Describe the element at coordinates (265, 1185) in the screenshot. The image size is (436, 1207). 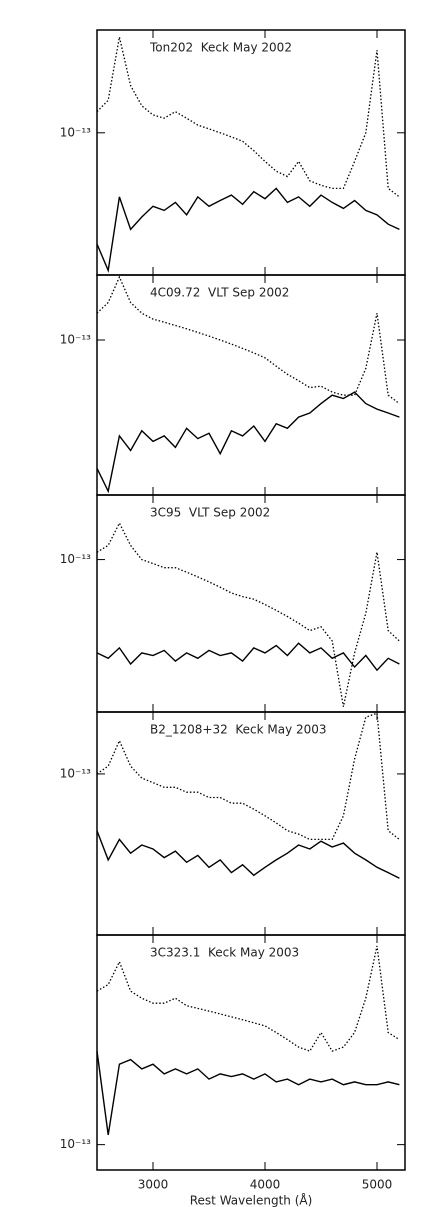
I see `x-tick-label: 4000` at that location.